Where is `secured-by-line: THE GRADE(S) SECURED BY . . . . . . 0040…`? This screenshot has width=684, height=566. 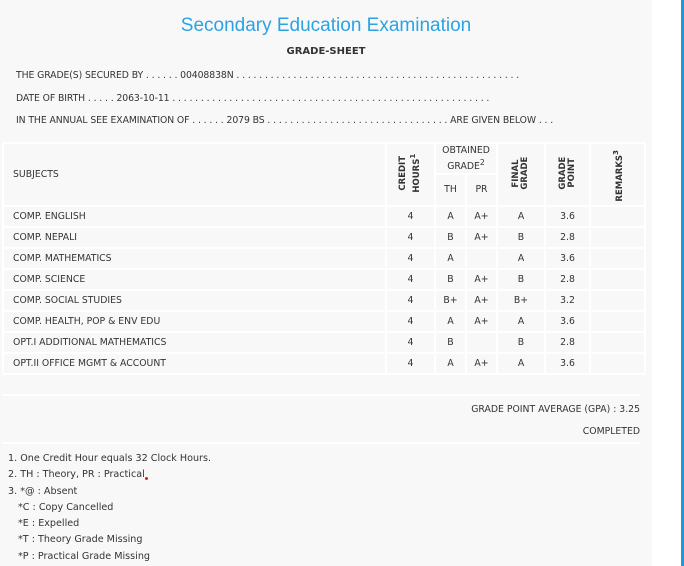 secured-by-line: THE GRADE(S) SECURED BY . . . . . . 0040… is located at coordinates (268, 75).